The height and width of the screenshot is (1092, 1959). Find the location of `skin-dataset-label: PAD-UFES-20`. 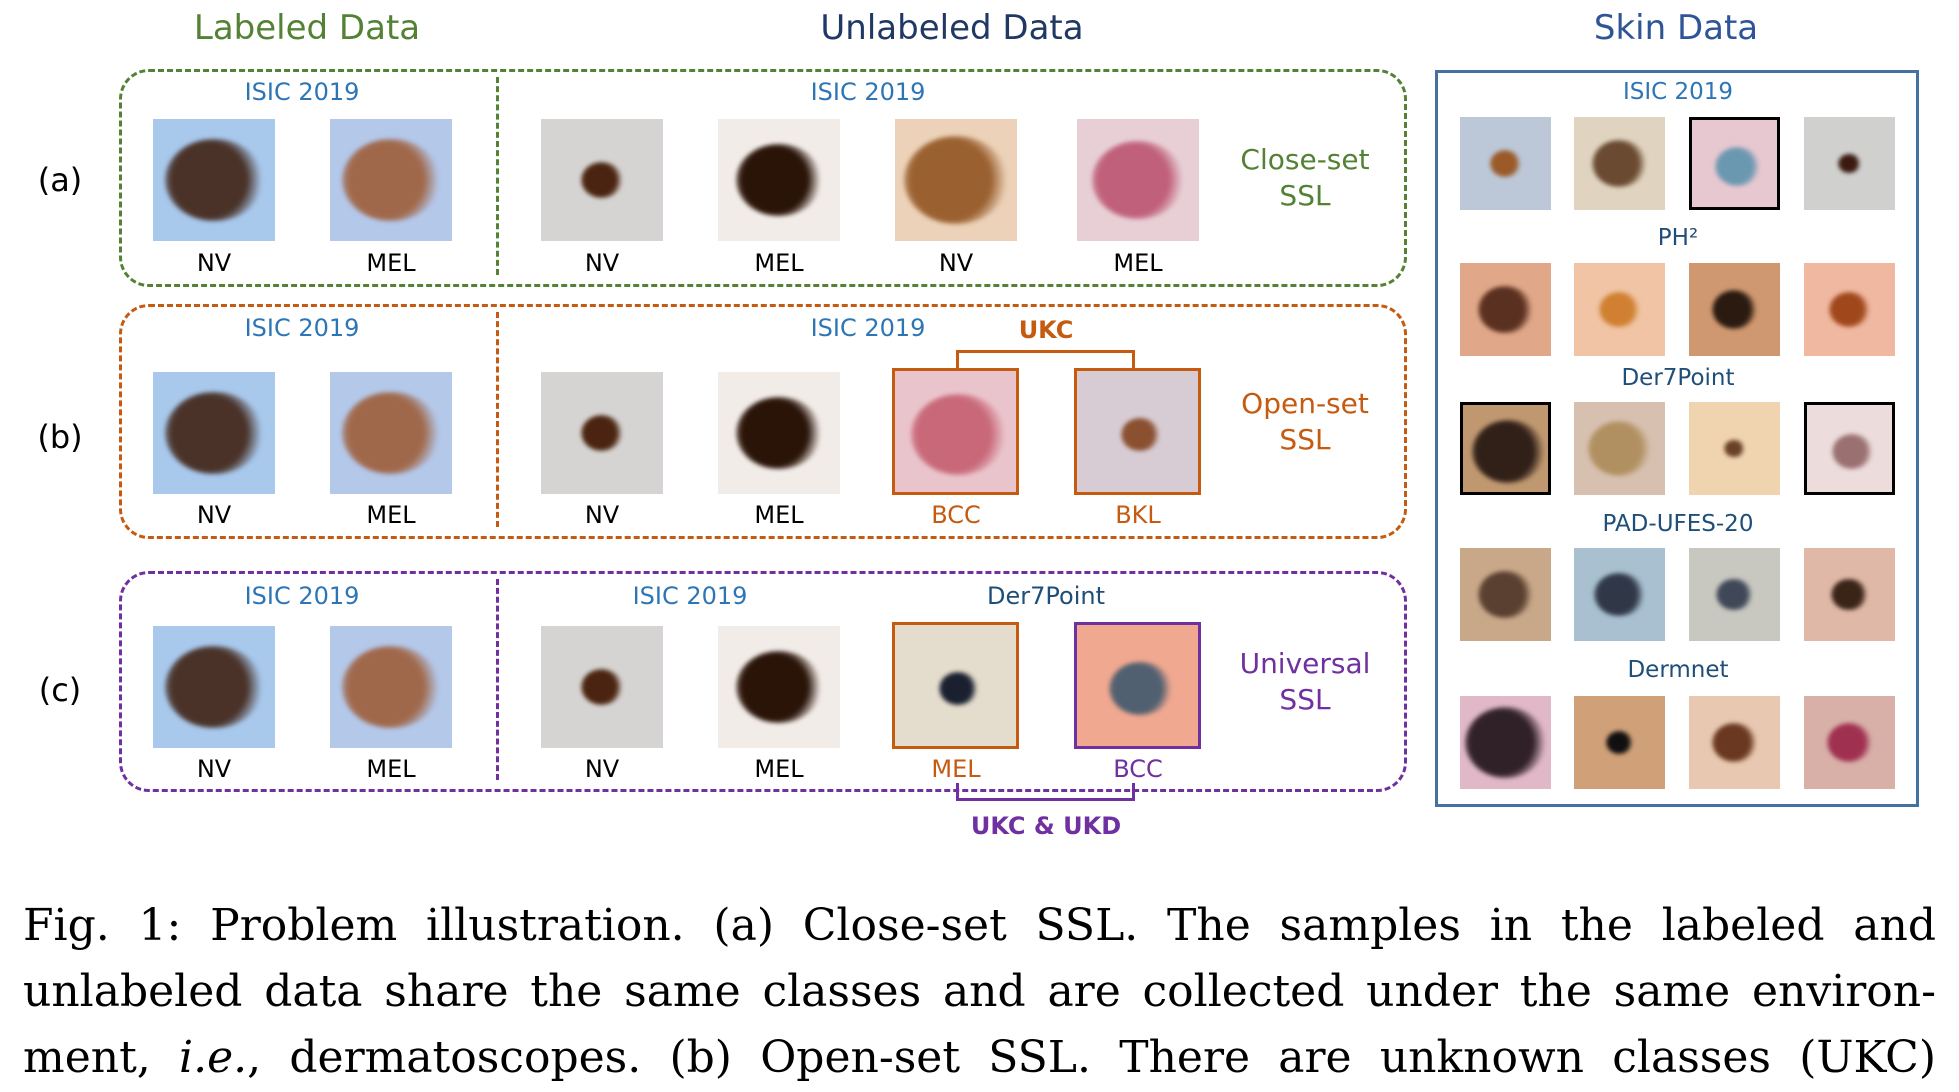

skin-dataset-label: PAD-UFES-20 is located at coordinates (1678, 524).